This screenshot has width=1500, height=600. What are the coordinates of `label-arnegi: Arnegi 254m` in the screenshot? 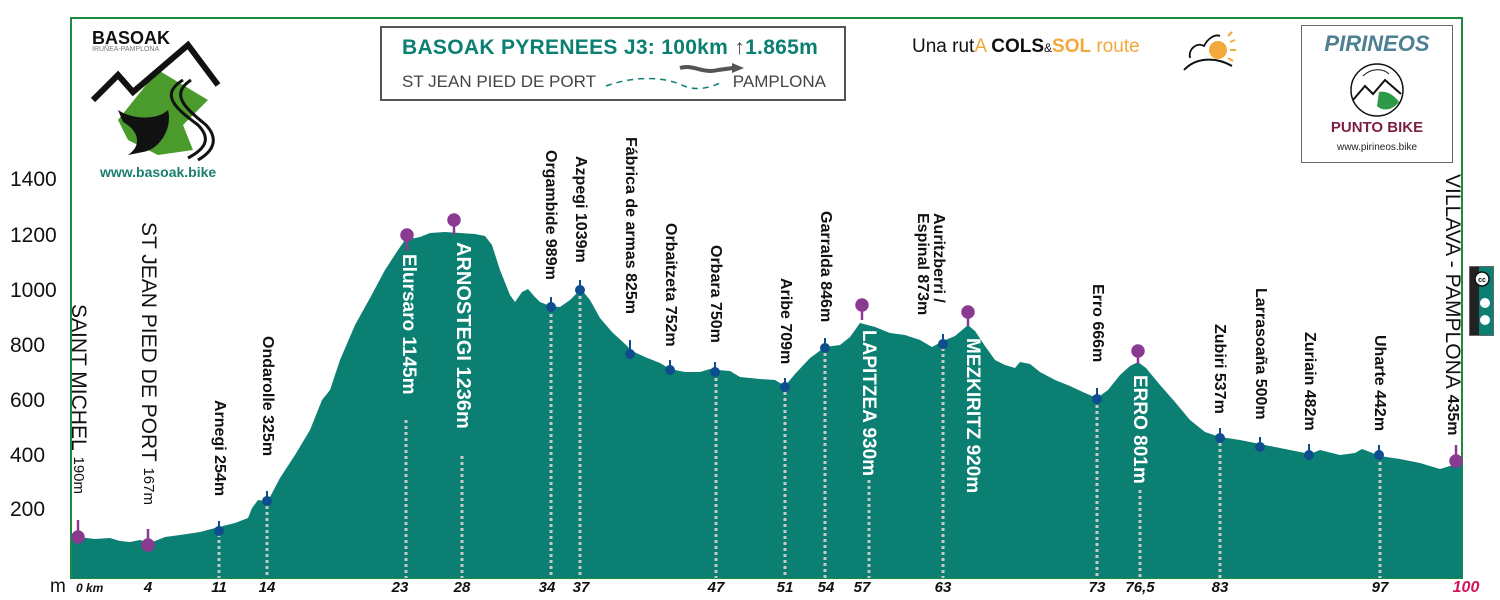 It's located at (219, 448).